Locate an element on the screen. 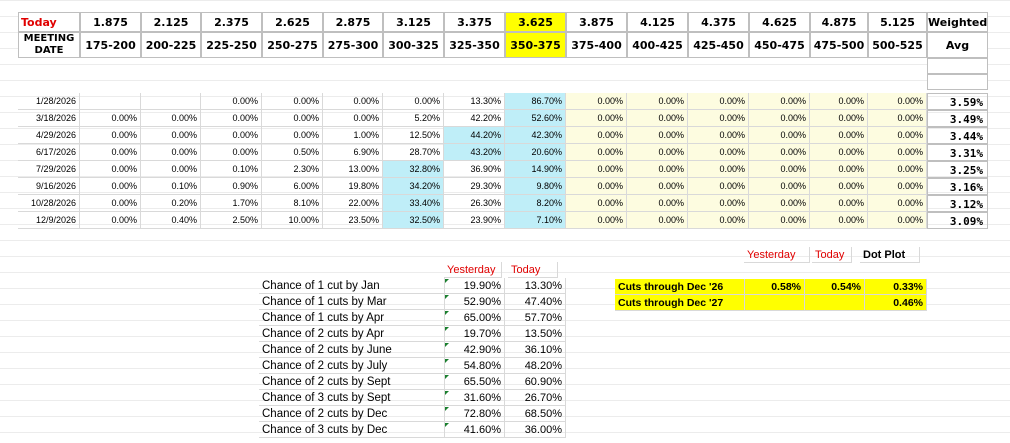 The image size is (1010, 443). range-header: 275-300 is located at coordinates (353, 45).